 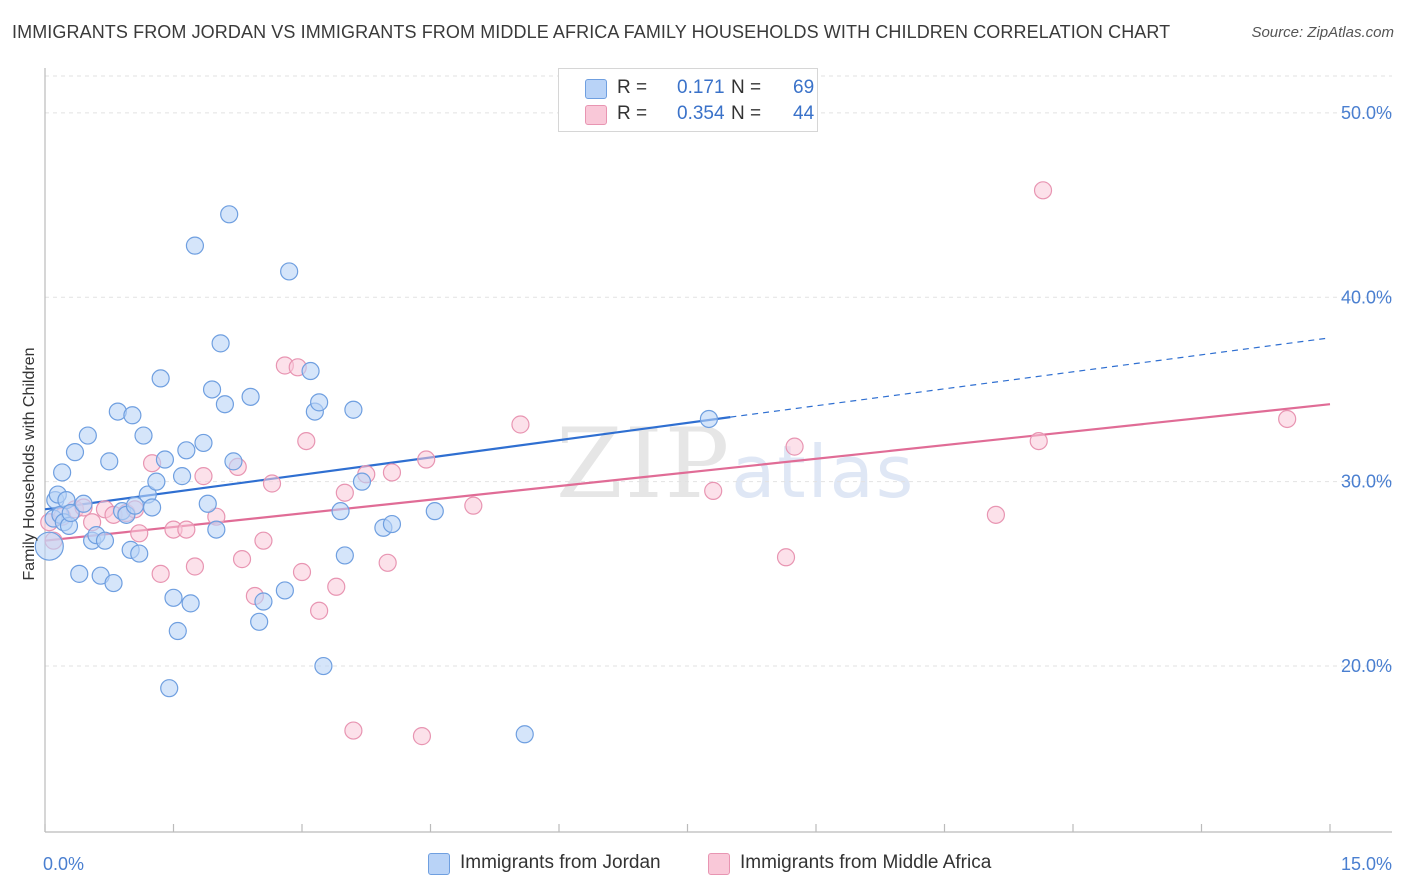 I want to click on jordan-trend-line, so click(x=387, y=463).